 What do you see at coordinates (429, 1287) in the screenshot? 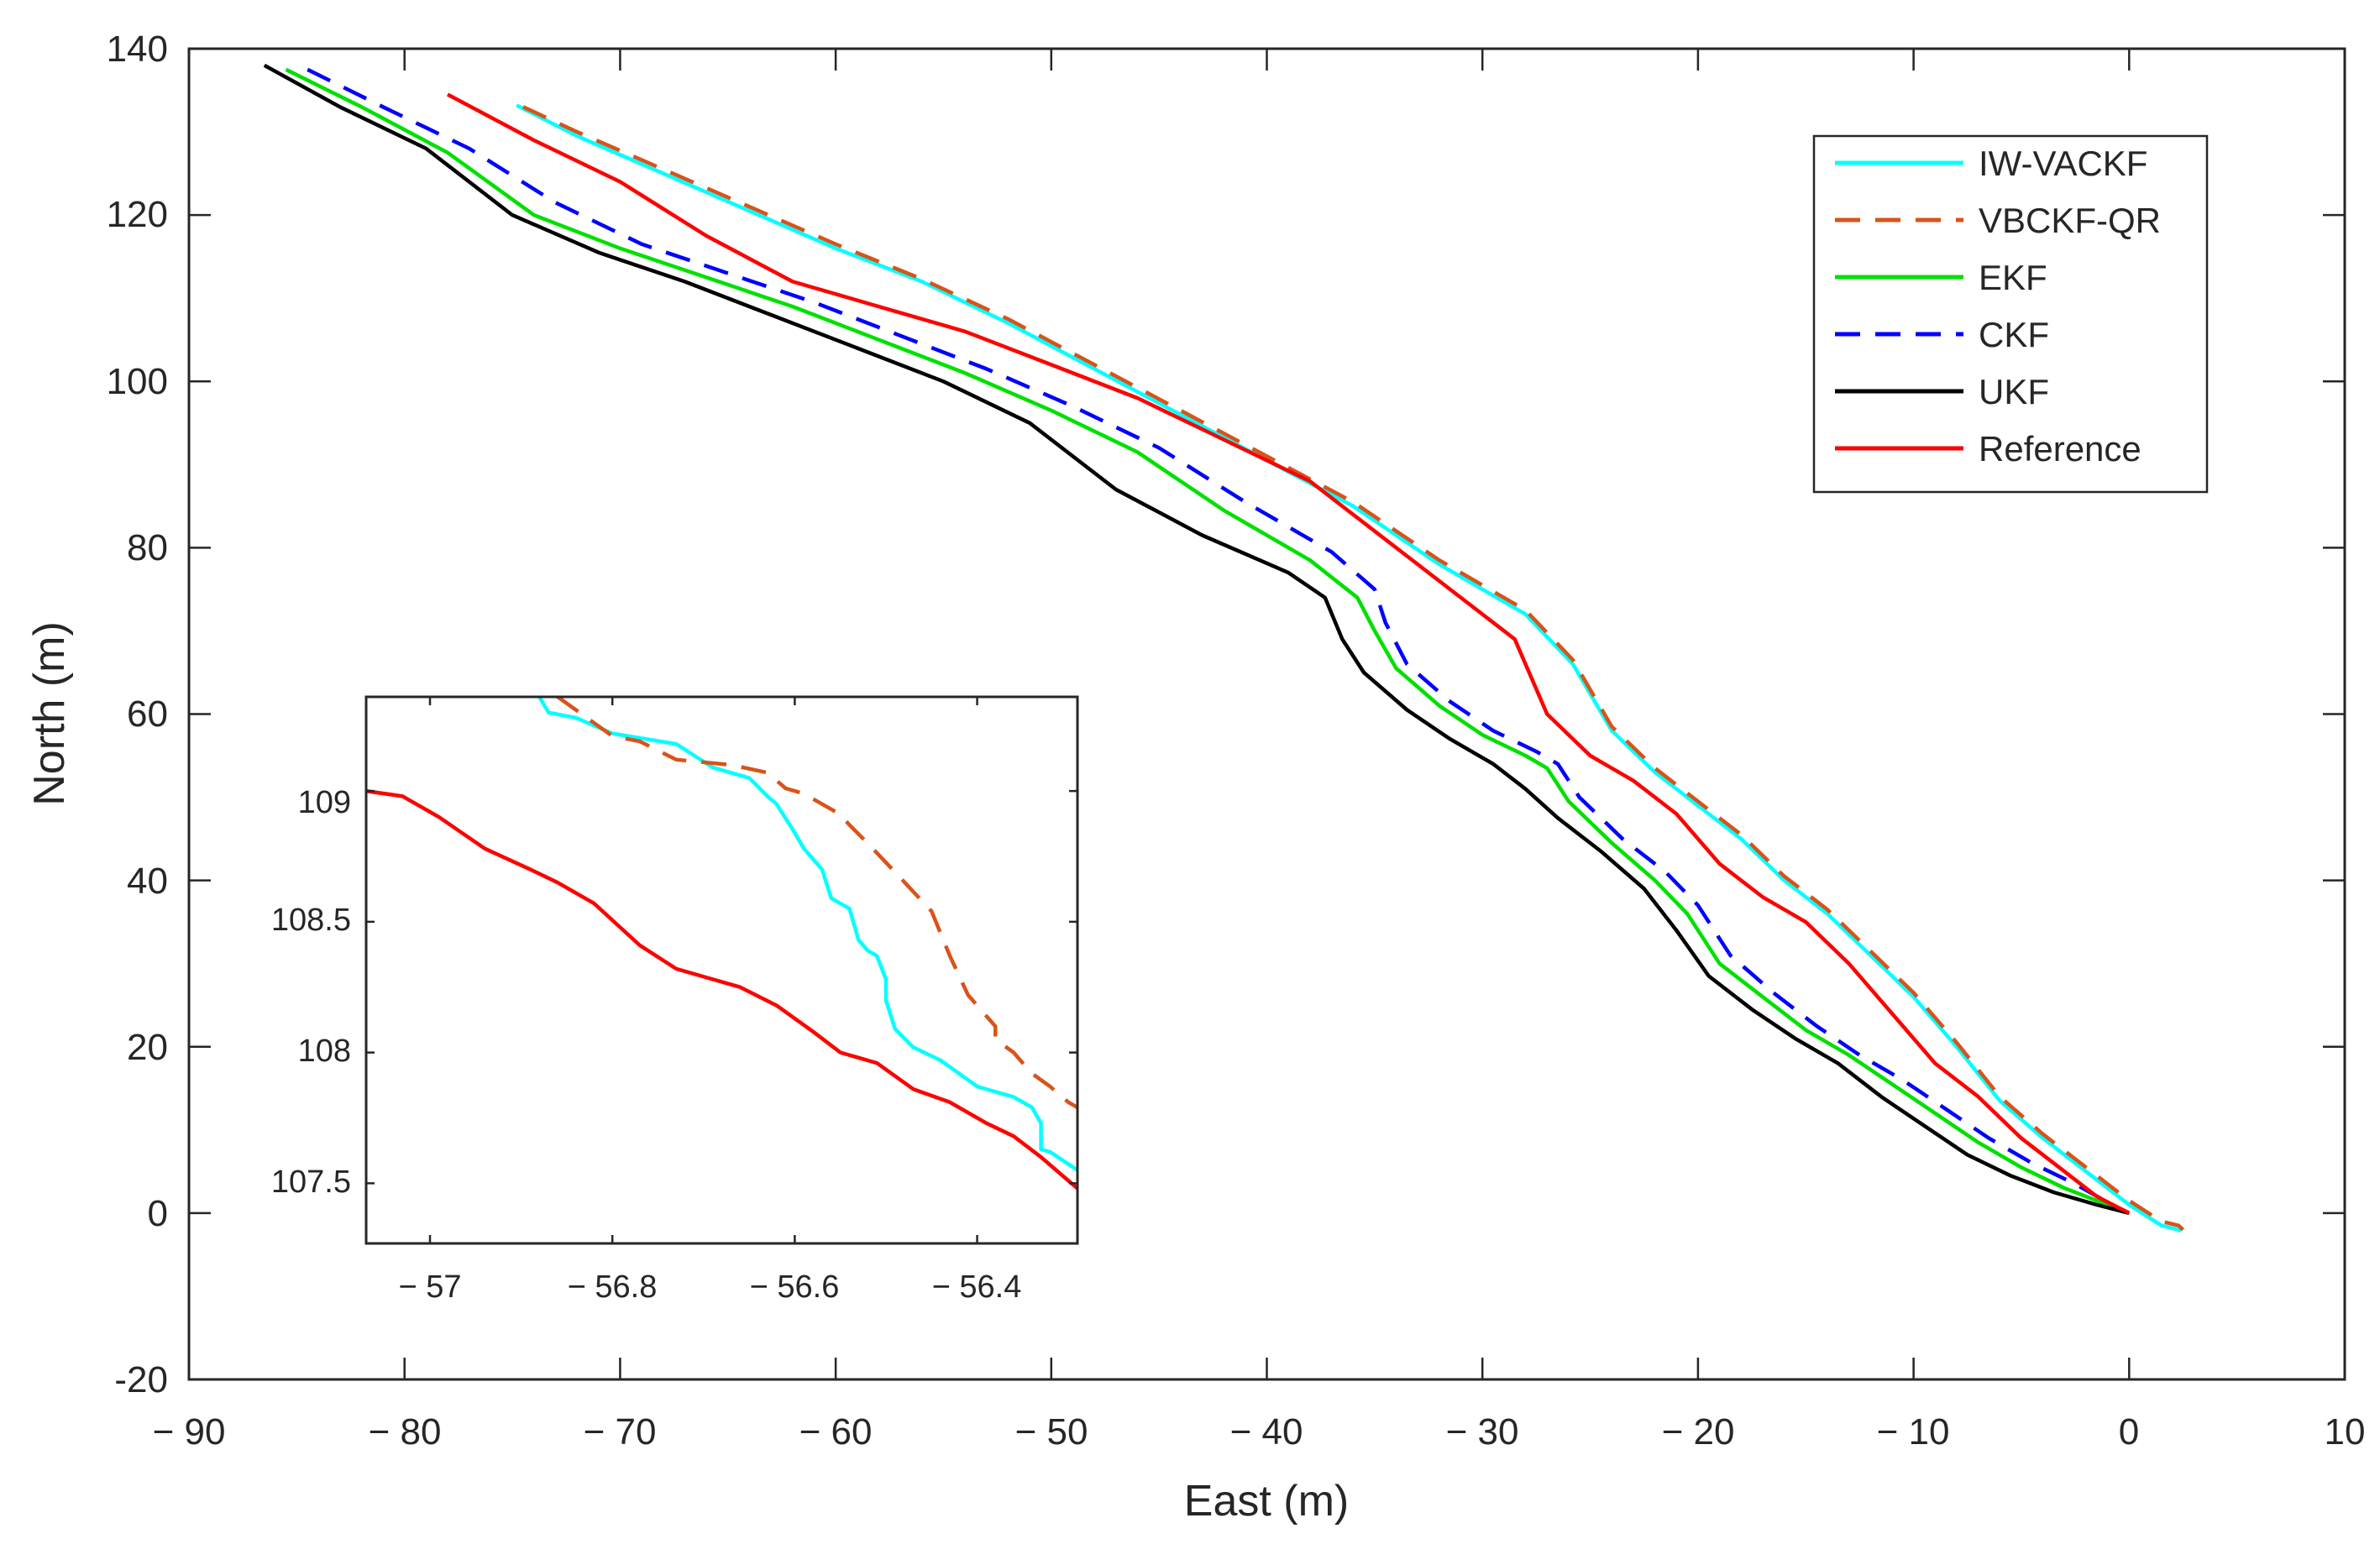
I see `inset-x-tick-label: − 57` at bounding box center [429, 1287].